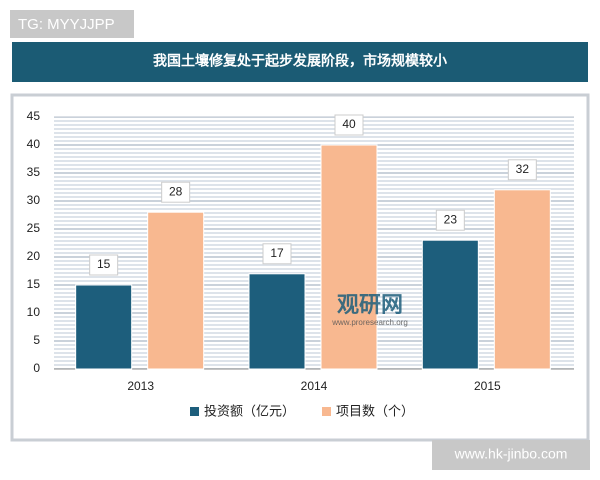  What do you see at coordinates (375, 410) in the screenshot?
I see `legend-label: 项目数（个）` at bounding box center [375, 410].